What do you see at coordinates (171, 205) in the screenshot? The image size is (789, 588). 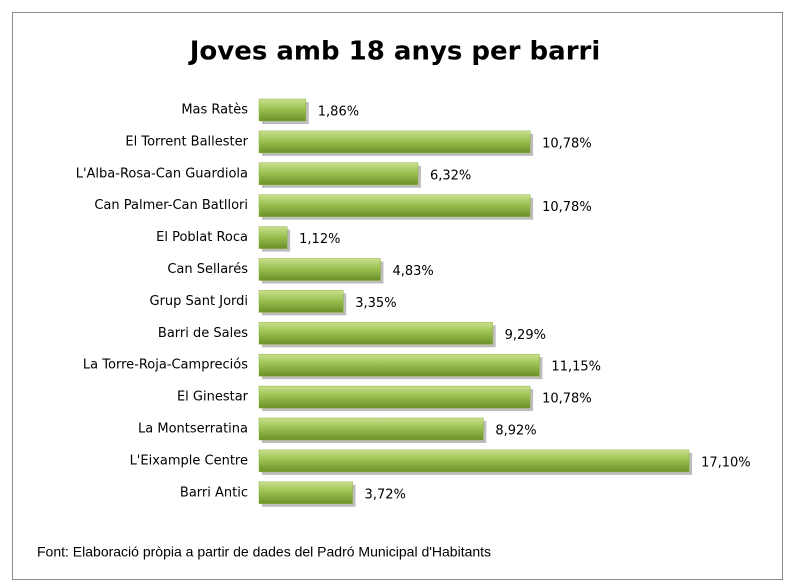 I see `category-label: Can Palmer-Can Batllori` at bounding box center [171, 205].